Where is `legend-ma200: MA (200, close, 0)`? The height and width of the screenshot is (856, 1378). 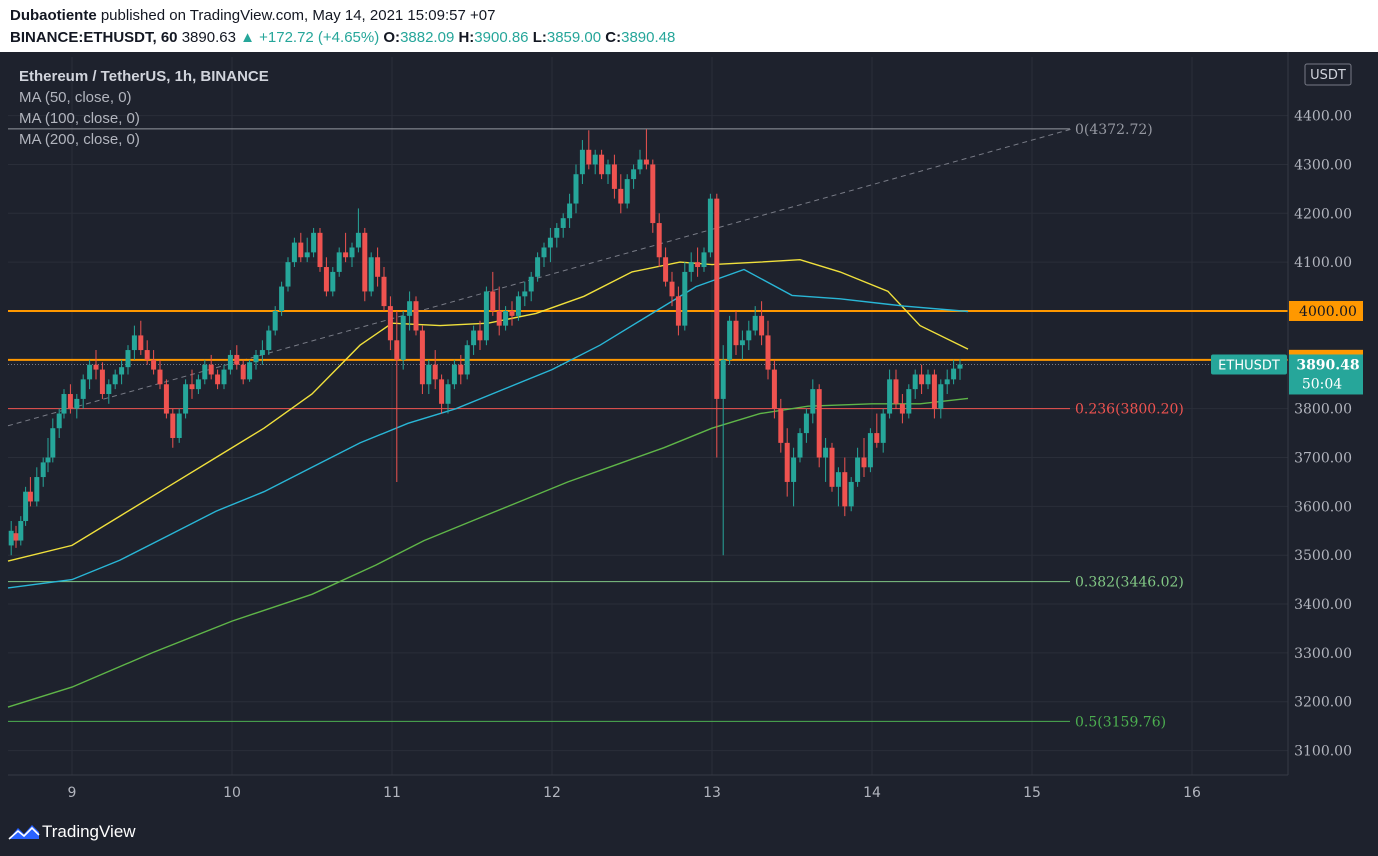
legend-ma200: MA (200, close, 0) is located at coordinates (79, 139).